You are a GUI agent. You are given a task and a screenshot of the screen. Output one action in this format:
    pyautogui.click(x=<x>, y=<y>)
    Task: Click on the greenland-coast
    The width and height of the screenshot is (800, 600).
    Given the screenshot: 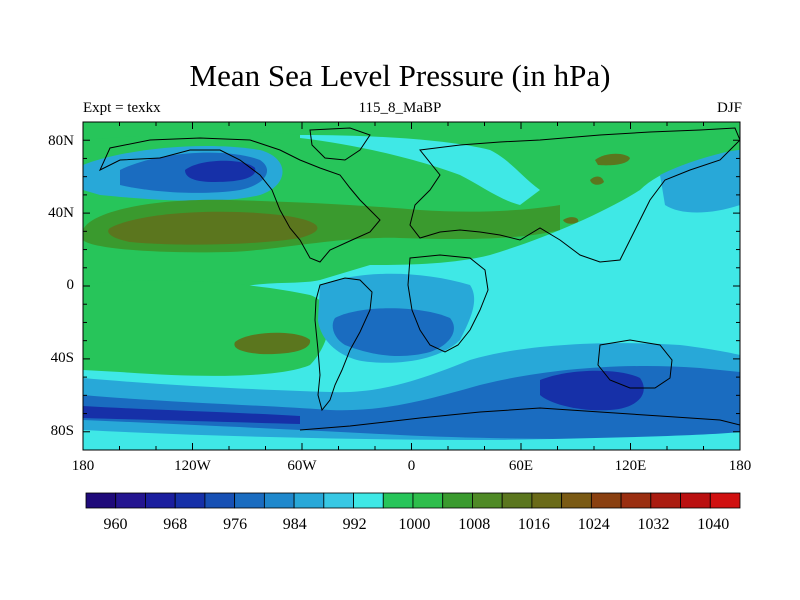 What is the action you would take?
    pyautogui.click(x=340, y=144)
    